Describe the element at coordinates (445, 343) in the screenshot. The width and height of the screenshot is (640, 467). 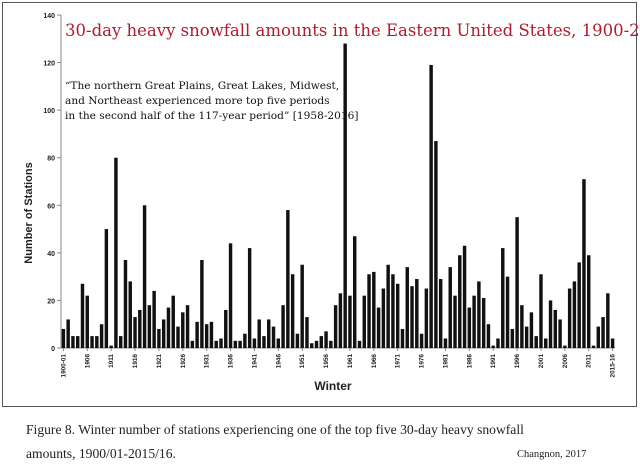
I see `bar-winter-1980` at that location.